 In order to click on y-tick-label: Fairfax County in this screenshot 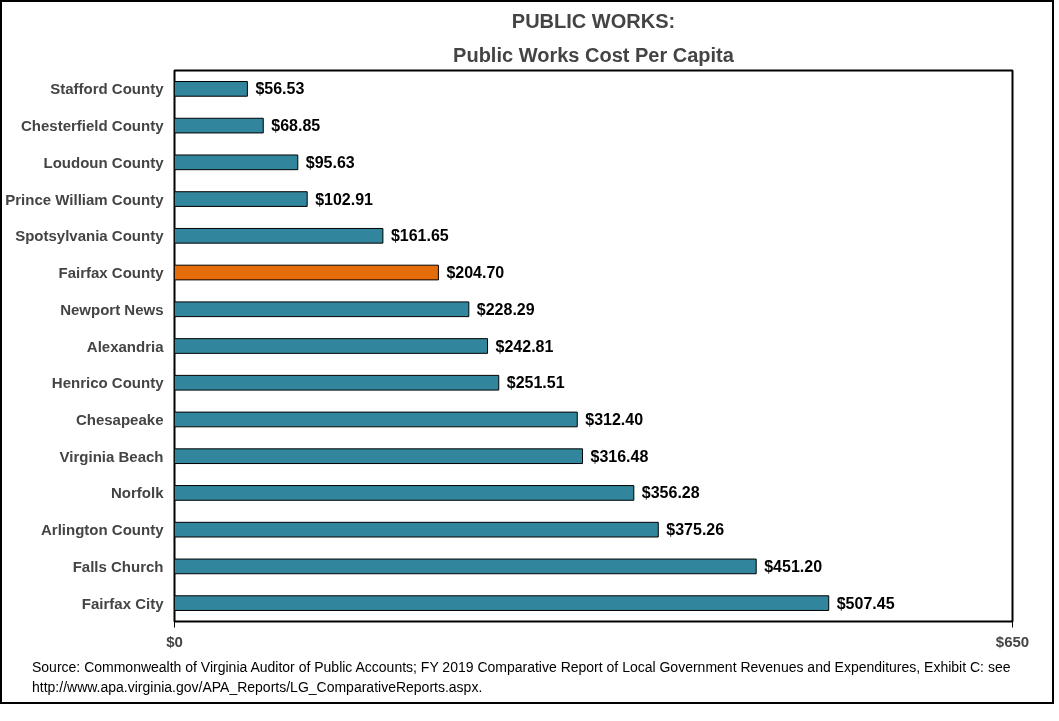, I will do `click(111, 273)`.